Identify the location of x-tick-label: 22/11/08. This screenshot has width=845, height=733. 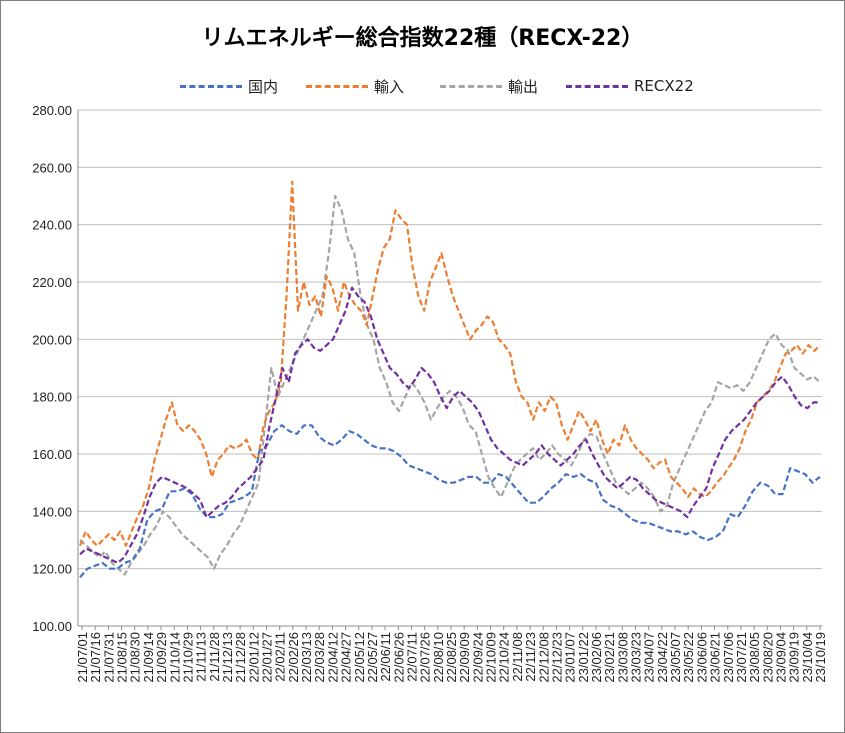
(517, 657).